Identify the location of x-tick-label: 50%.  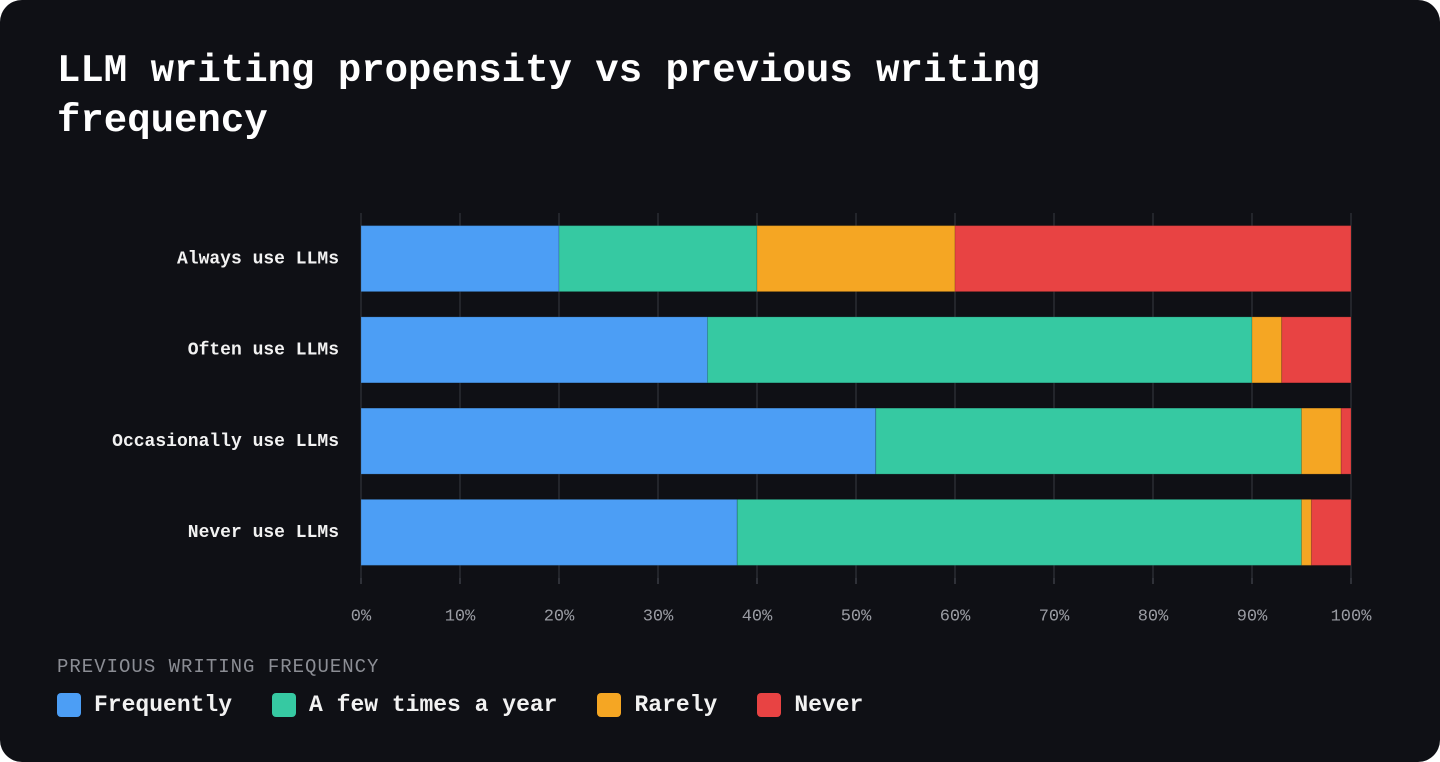
(856, 616).